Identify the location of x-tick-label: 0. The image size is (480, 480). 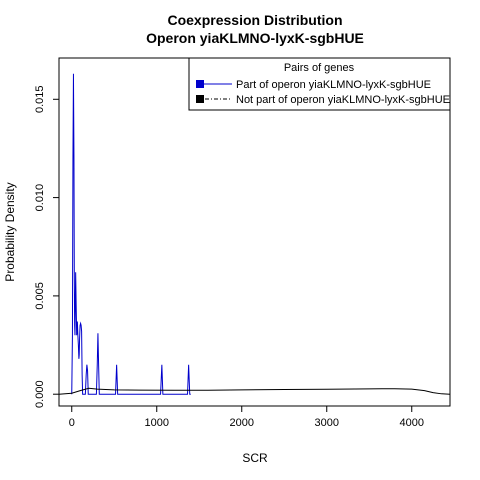
(72, 423).